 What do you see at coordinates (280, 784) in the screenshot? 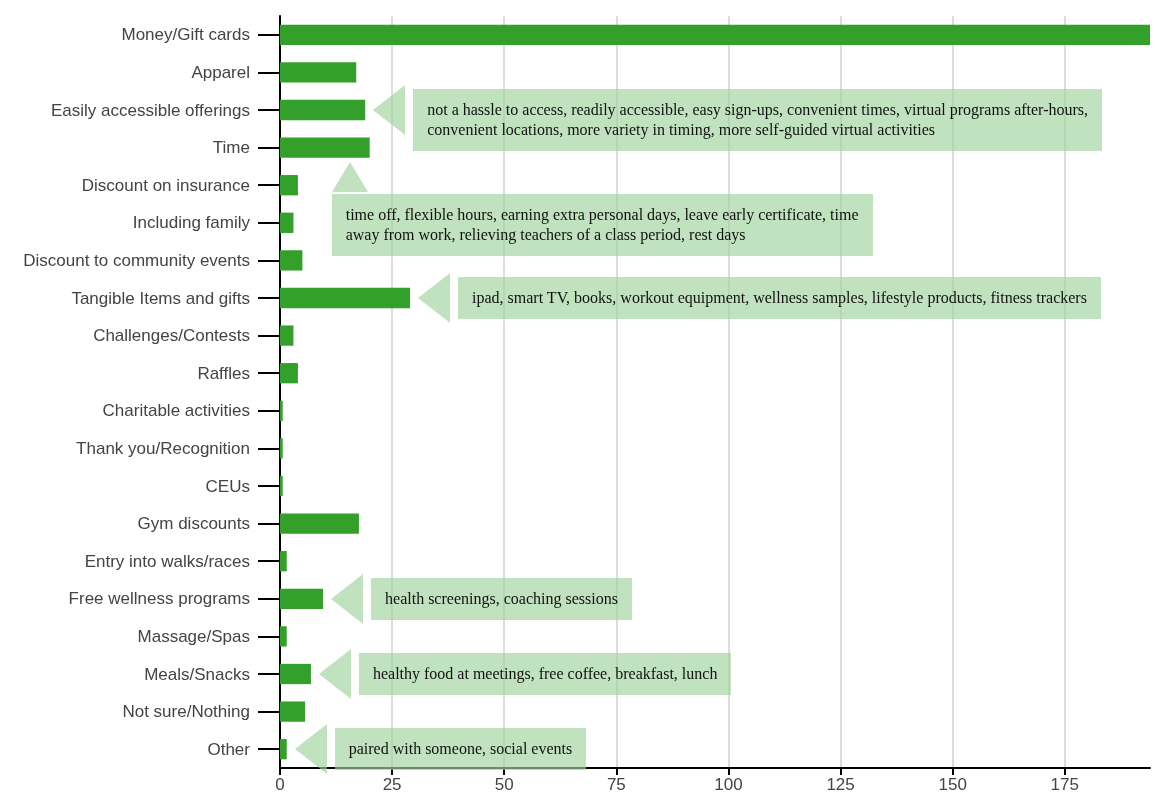
I see `x-tick-label: 0` at bounding box center [280, 784].